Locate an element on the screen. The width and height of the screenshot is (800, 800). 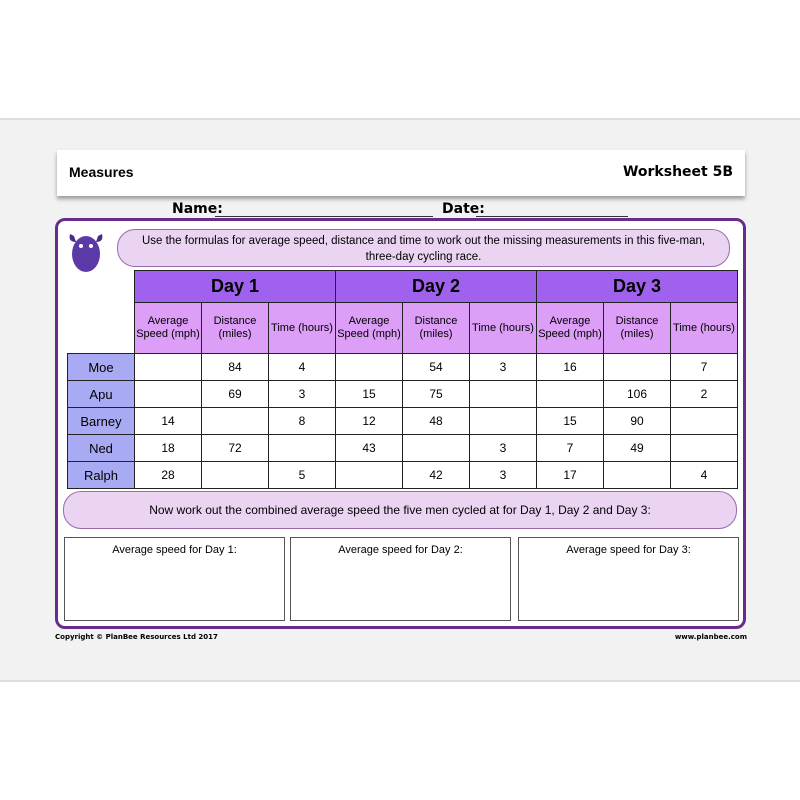
table-cell: 12 is located at coordinates (369, 421).